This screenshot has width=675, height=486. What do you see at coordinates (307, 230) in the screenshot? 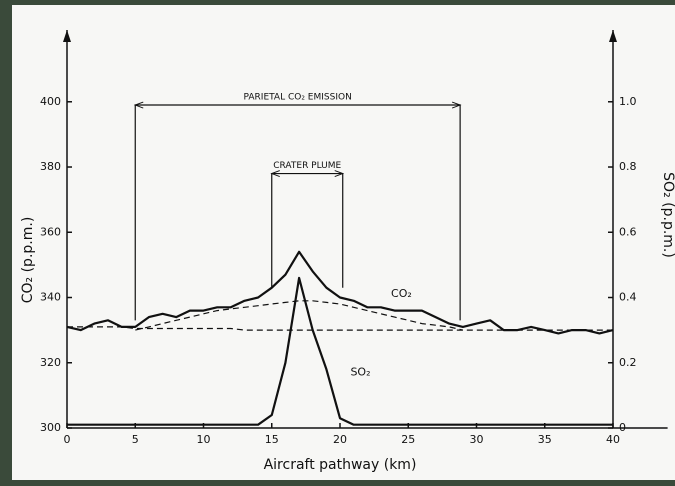
I see `annotation-bracket` at bounding box center [307, 230].